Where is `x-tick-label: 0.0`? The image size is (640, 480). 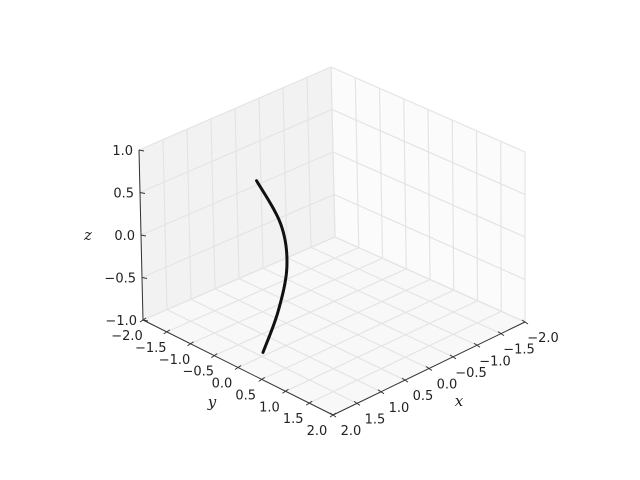
x-tick-label: 0.0 is located at coordinates (447, 385).